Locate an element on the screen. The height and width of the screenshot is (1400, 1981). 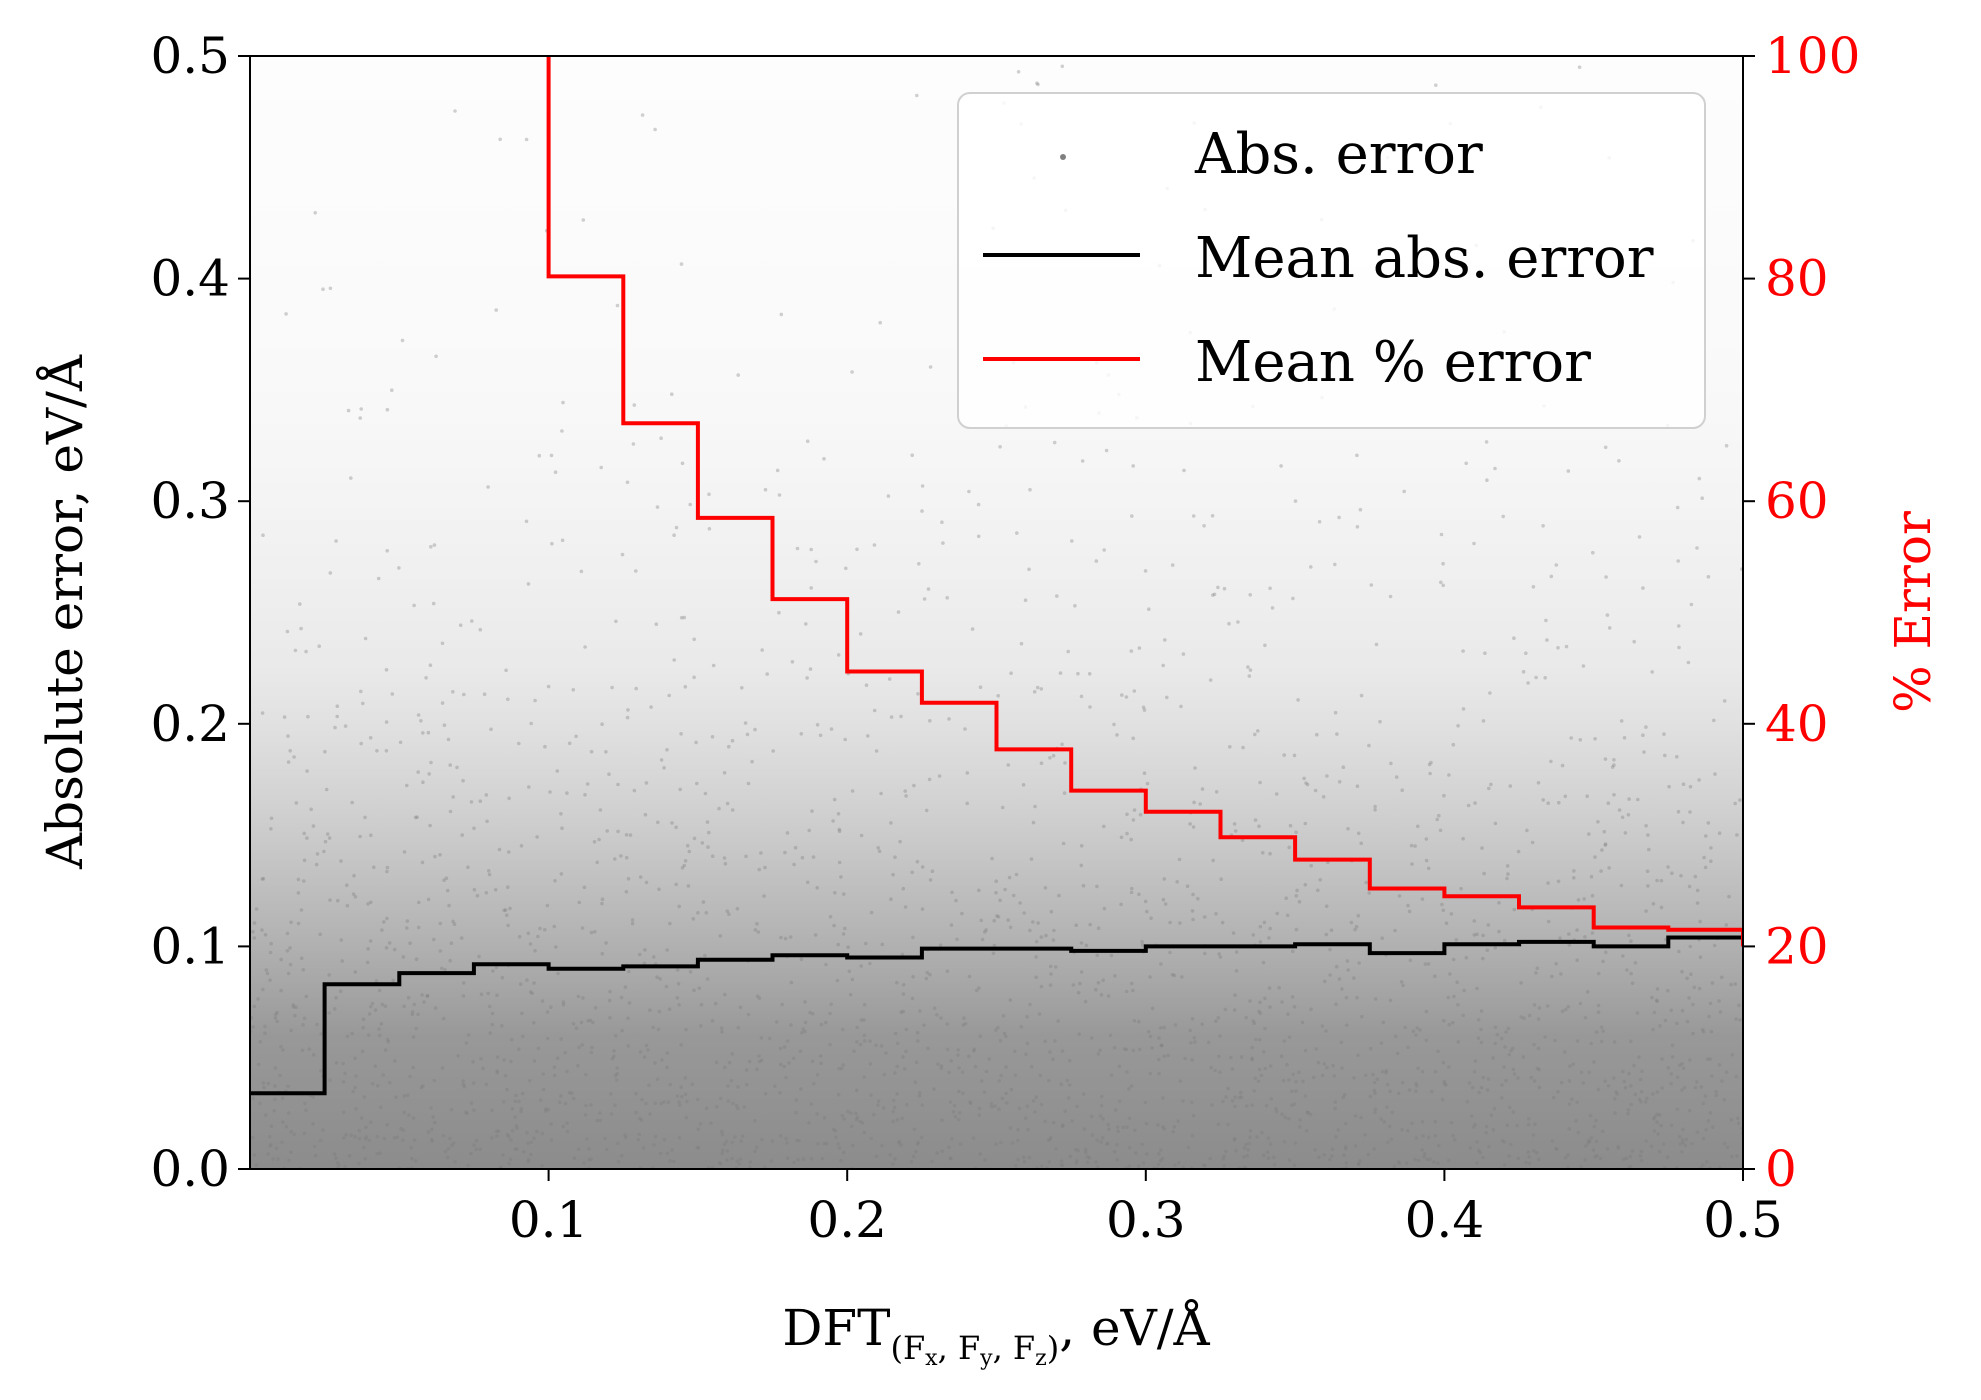
x-axis: 0.1 0.2 0.3 0.4 0.5 is located at coordinates (1146, 1209).